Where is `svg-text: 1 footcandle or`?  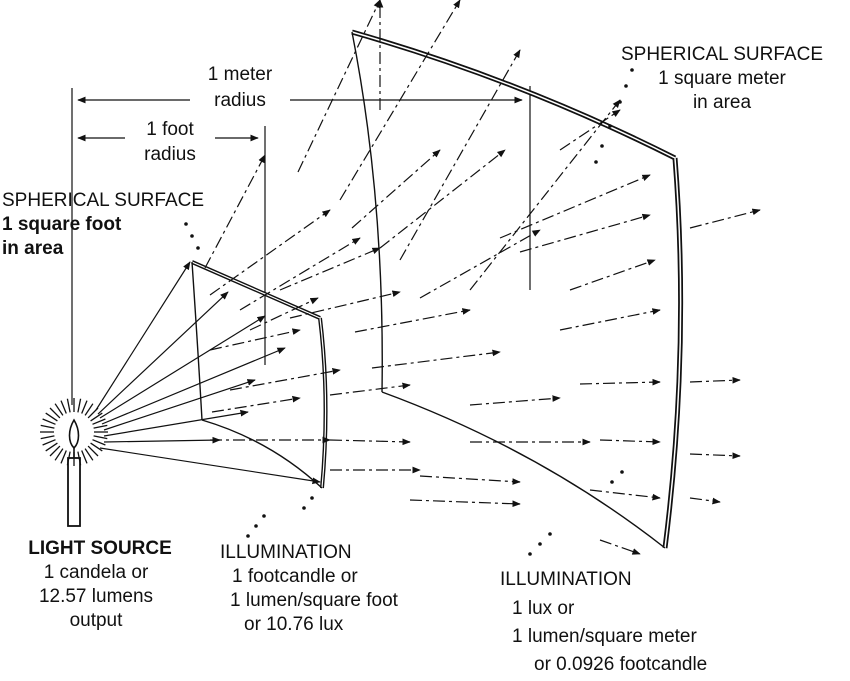 svg-text: 1 footcandle or is located at coordinates (295, 576).